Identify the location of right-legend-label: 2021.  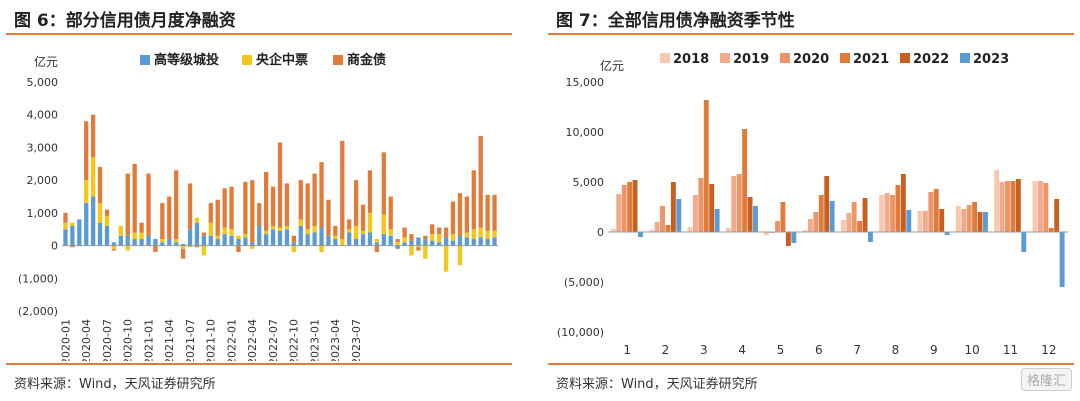
(871, 59).